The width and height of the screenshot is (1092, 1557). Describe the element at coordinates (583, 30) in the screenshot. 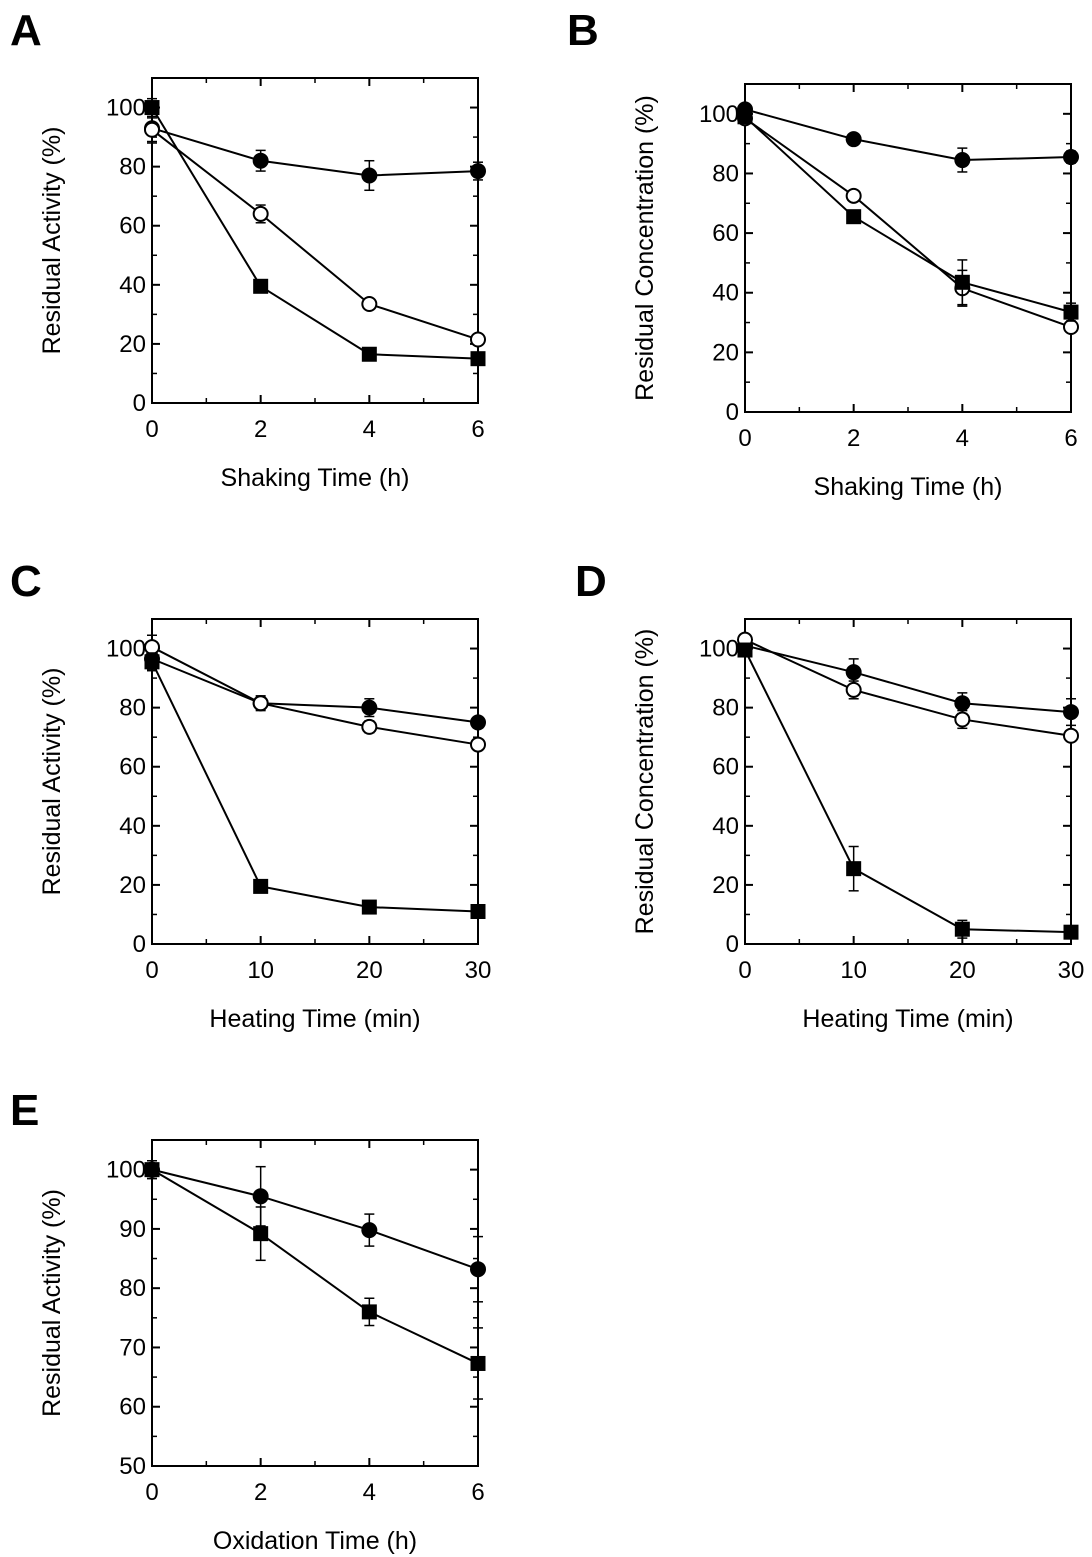

I see `panel-letter: B` at that location.